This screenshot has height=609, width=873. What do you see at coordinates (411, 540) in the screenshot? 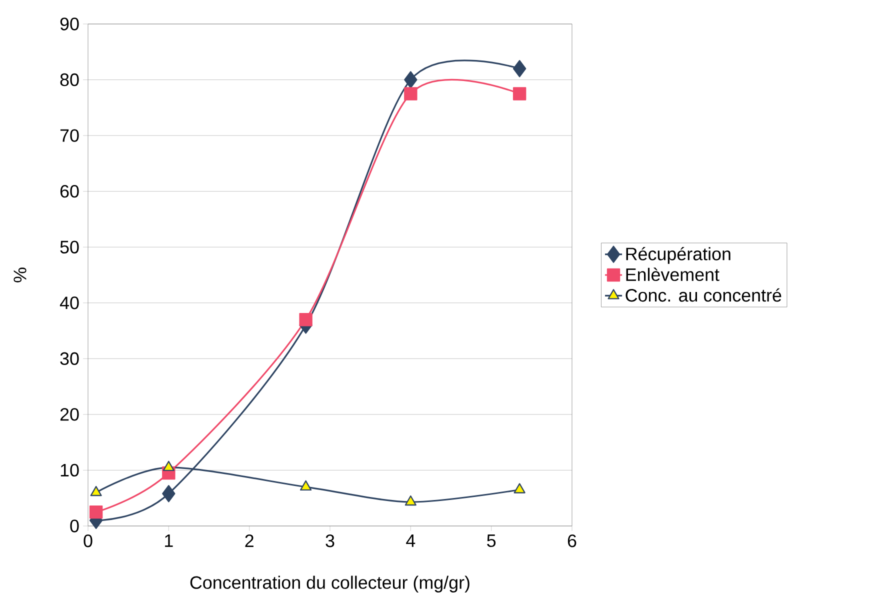
I see `x-tick-label: 4` at bounding box center [411, 540].